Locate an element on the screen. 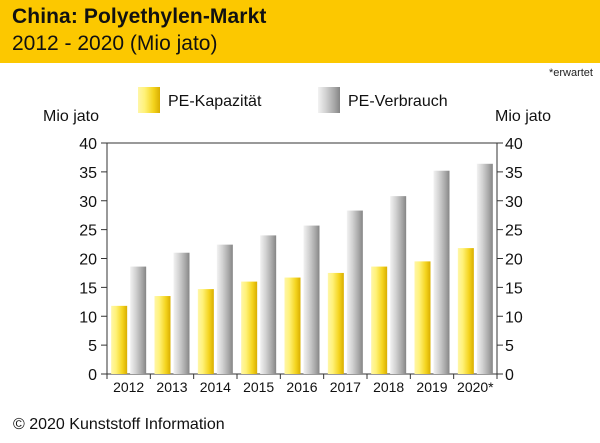  y-tick-label-right: 25 is located at coordinates (514, 231).